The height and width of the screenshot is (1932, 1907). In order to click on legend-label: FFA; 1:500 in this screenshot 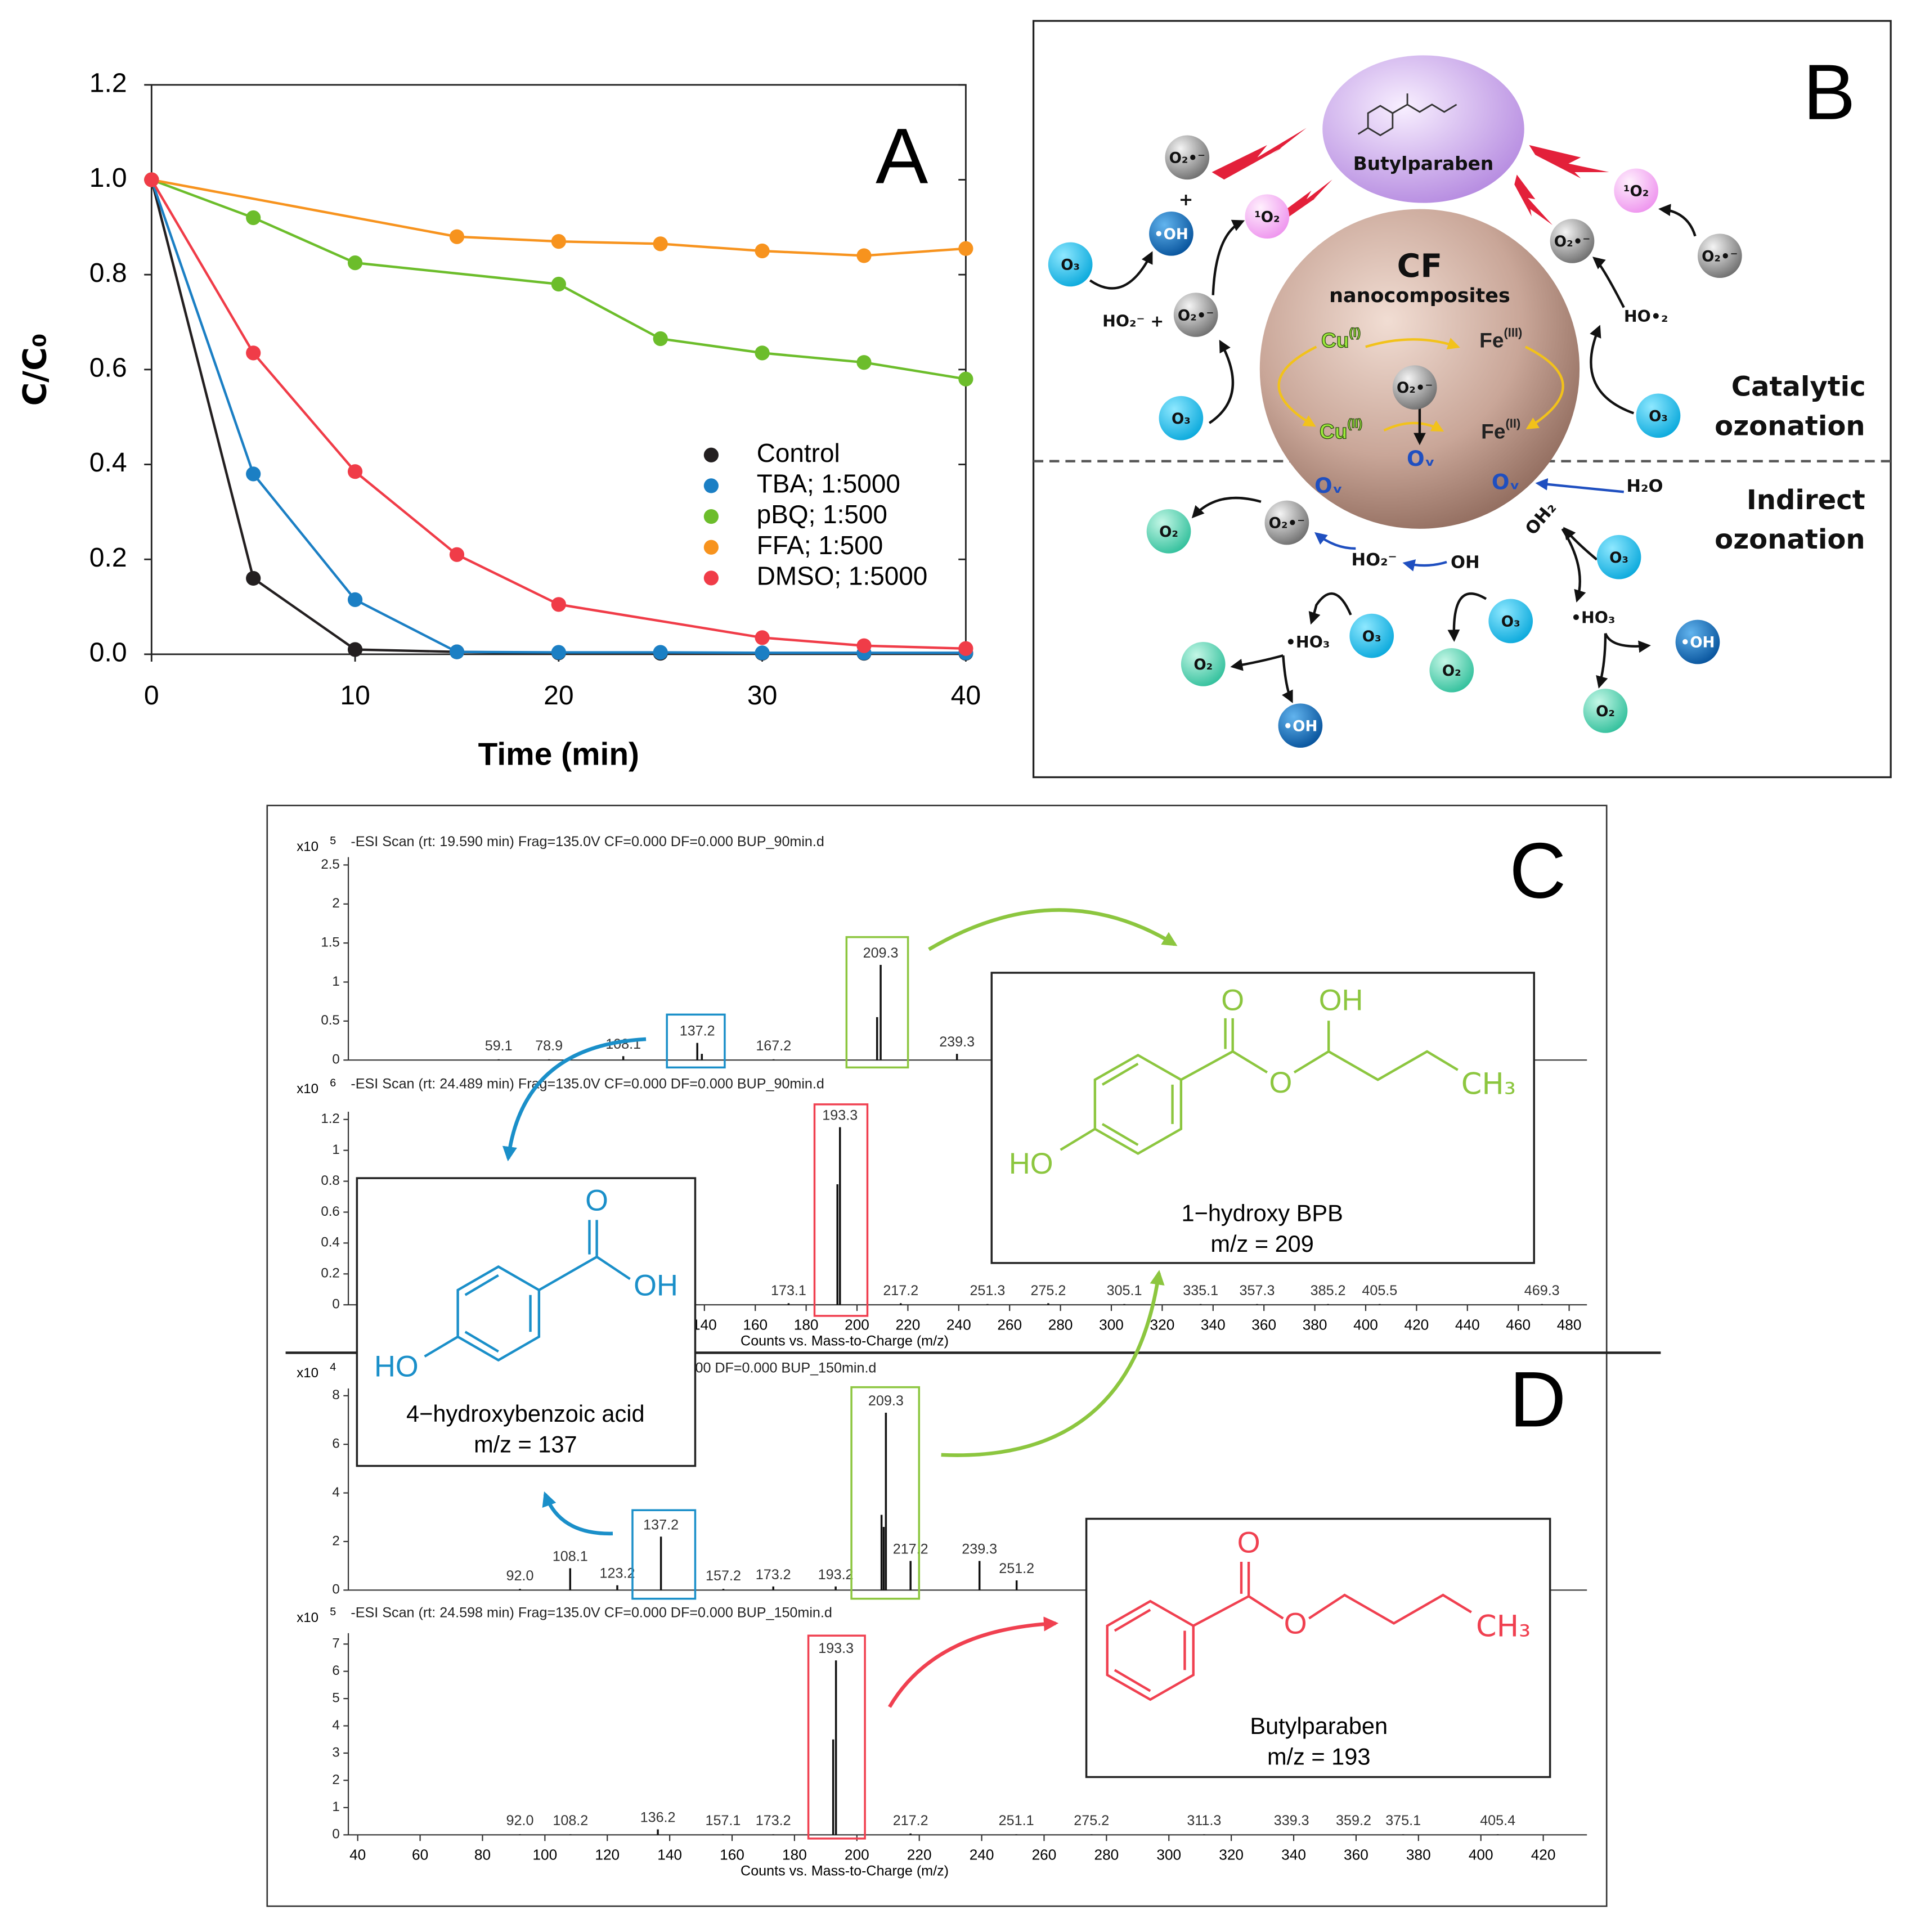, I will do `click(820, 545)`.